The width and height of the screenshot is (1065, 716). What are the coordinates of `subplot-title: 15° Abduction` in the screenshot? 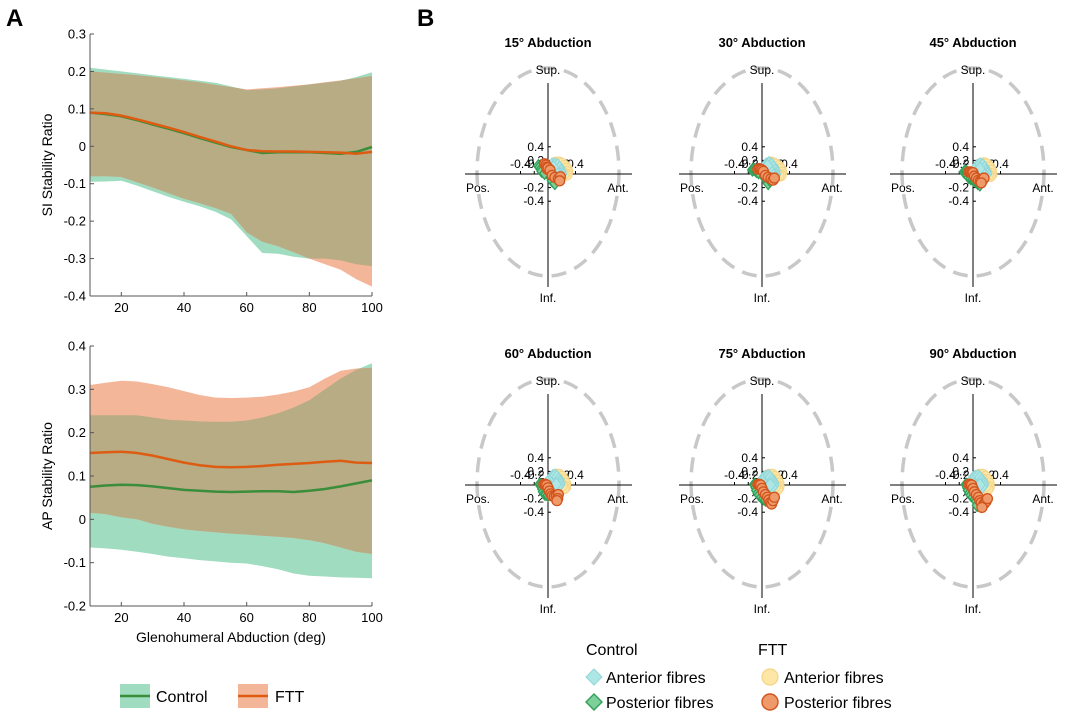 It's located at (547, 42).